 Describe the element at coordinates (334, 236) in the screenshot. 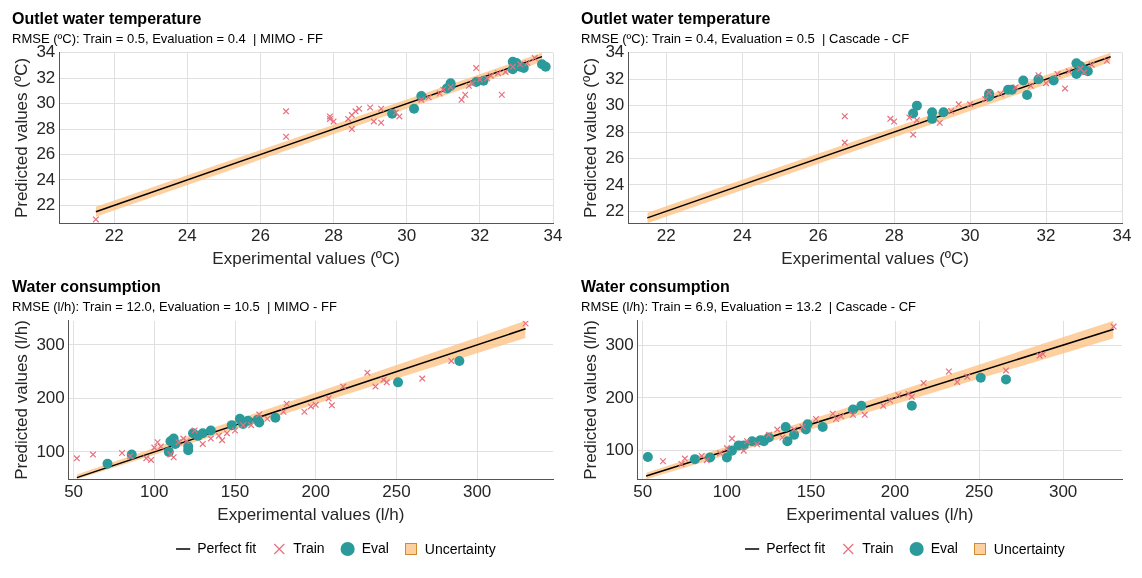

I see `x-tick-label: 28` at that location.